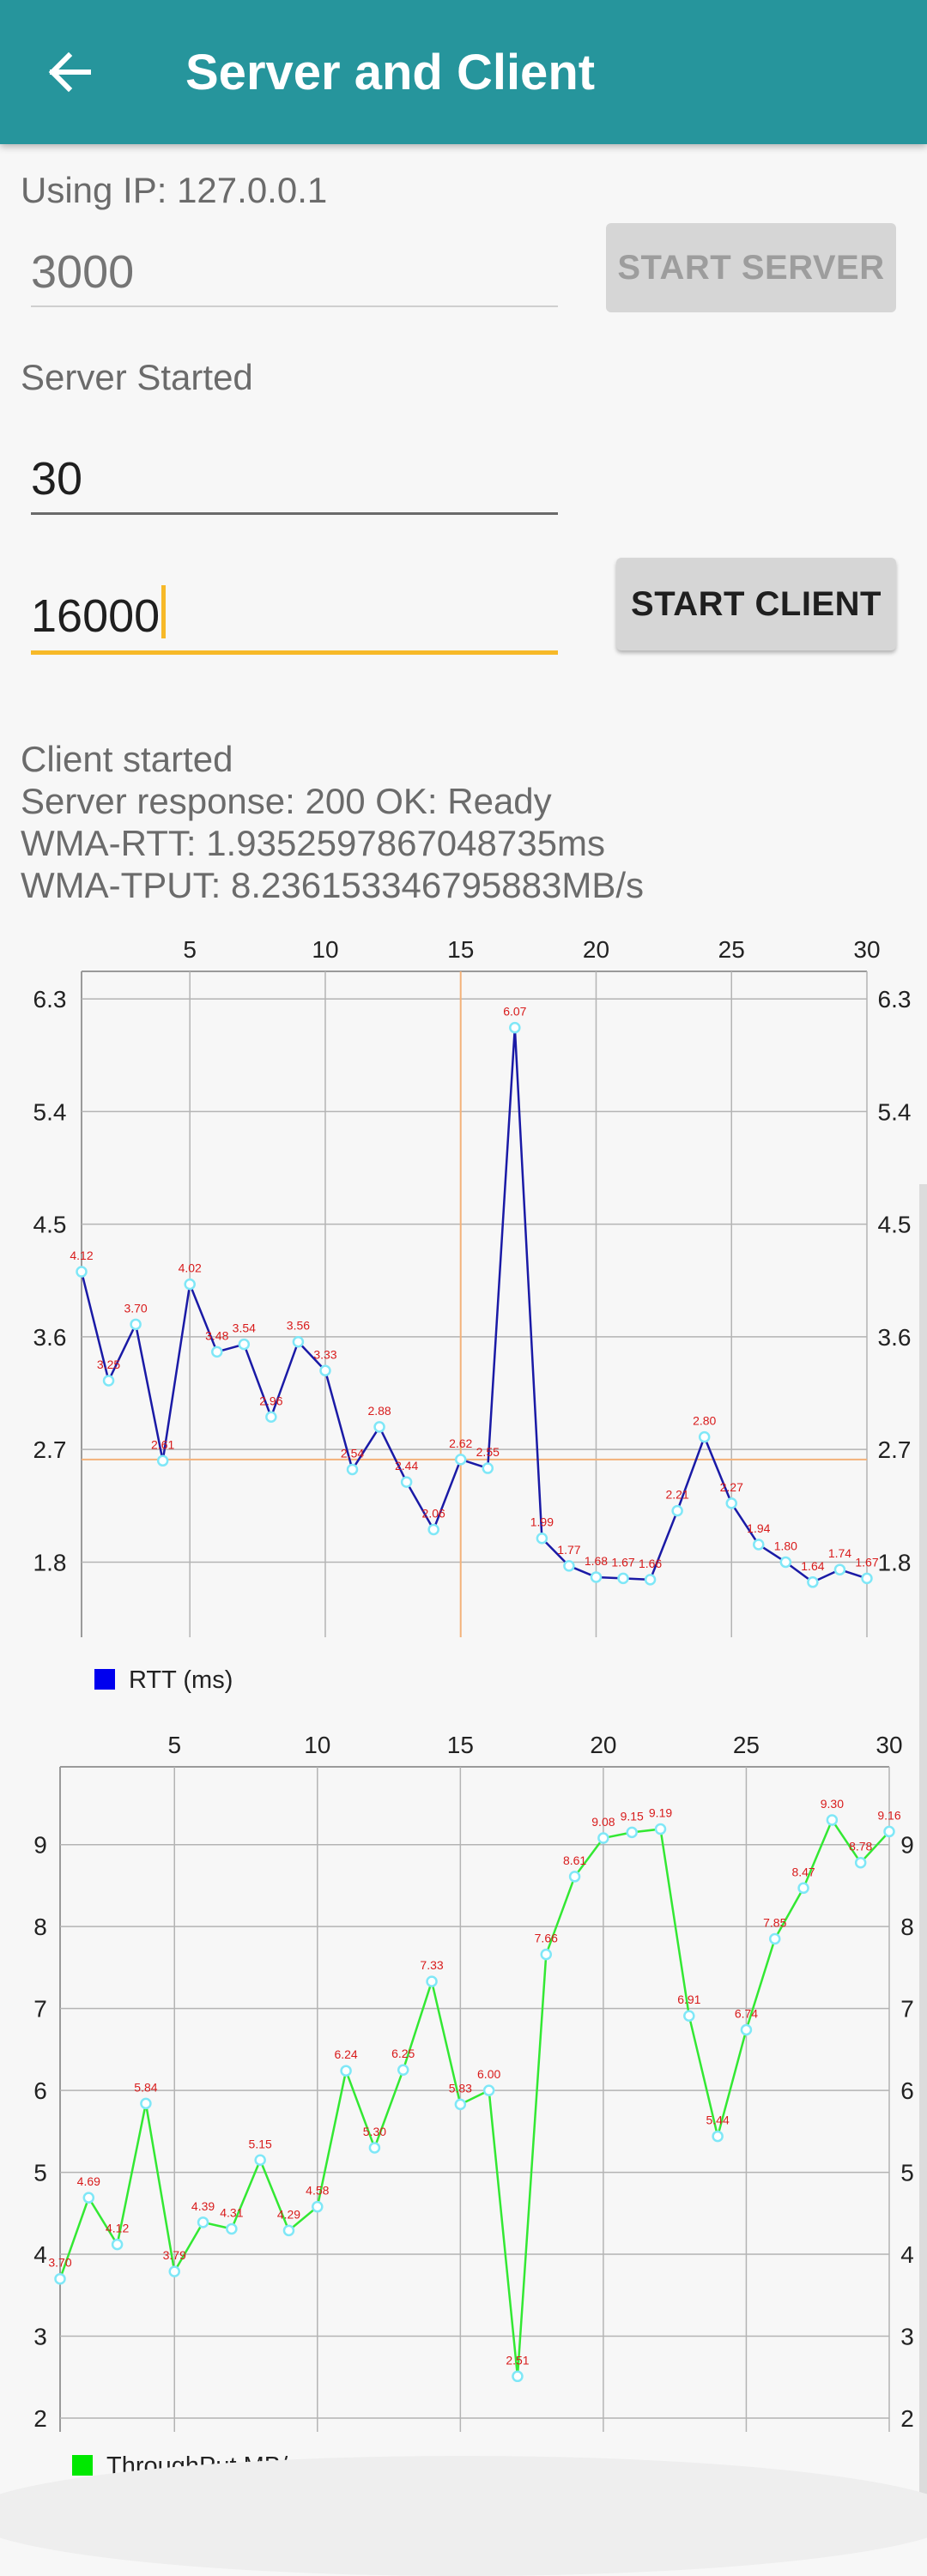 The image size is (927, 2576). I want to click on tput-data-label: 7.33, so click(431, 1965).